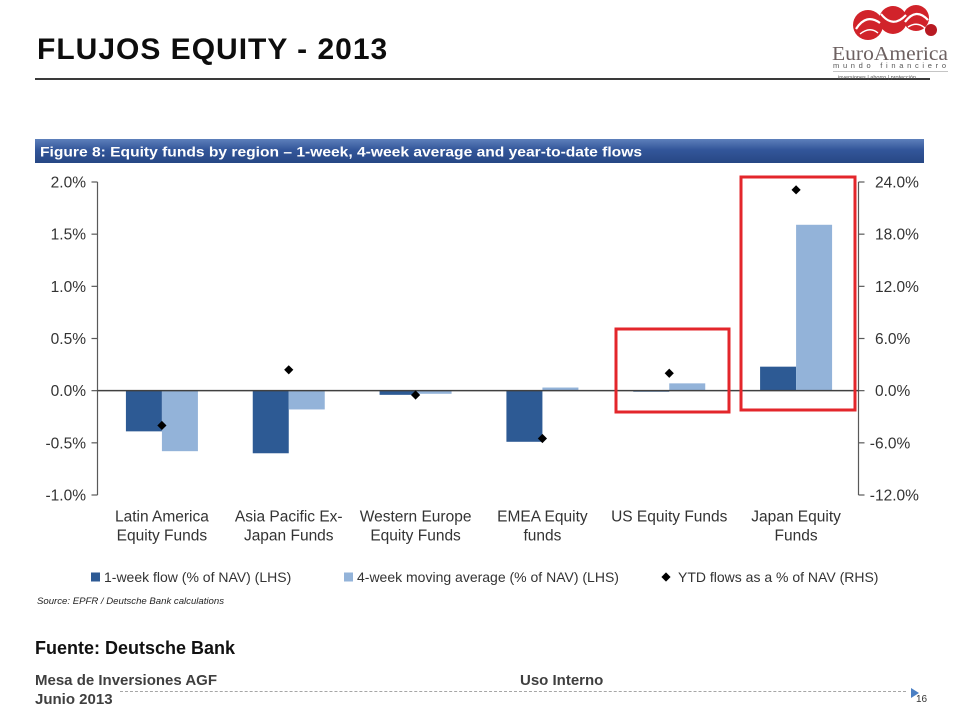 This screenshot has width=960, height=720. I want to click on category-label-0-line-1: Equity Funds, so click(162, 536).